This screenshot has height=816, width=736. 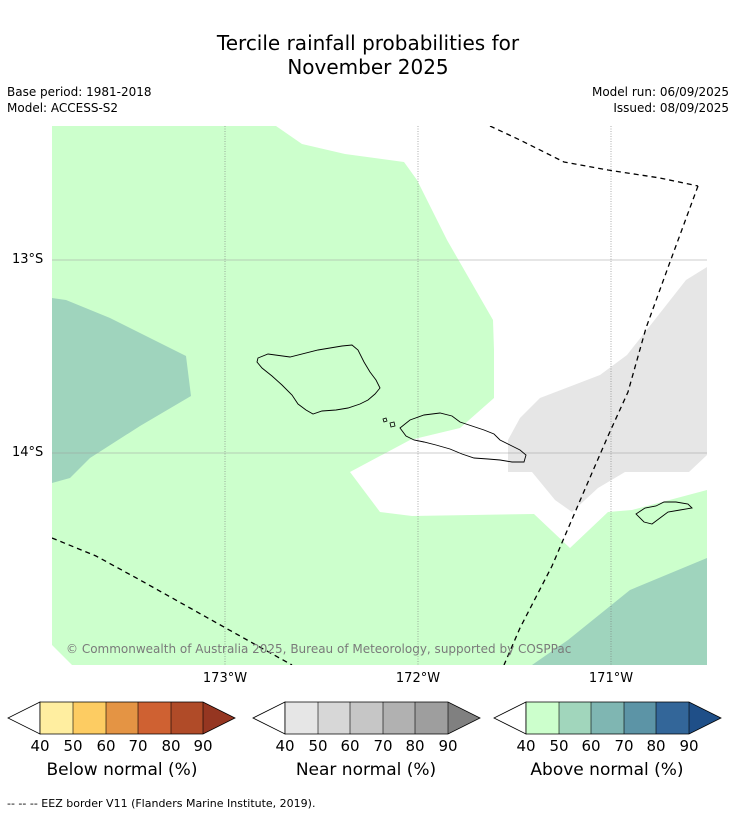 I want to click on tutuila-coastline, so click(x=664, y=513).